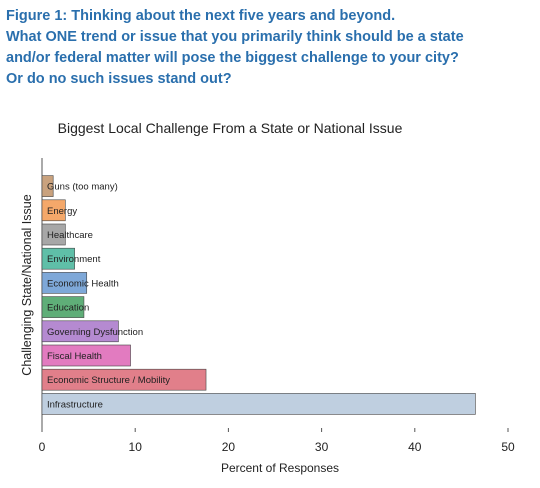 The image size is (540, 488). I want to click on bar-label-2: Healthcare, so click(70, 235).